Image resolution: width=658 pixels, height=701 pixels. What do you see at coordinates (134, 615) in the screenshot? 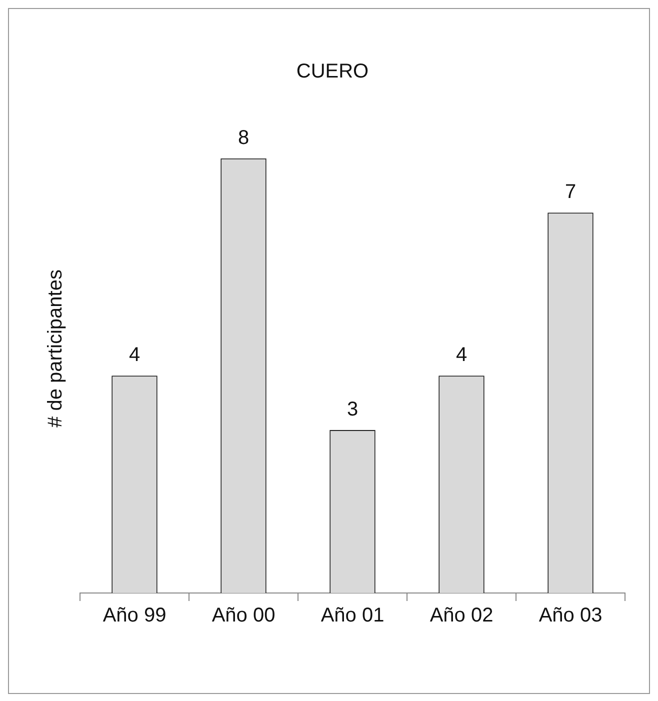
I see `x-tick-label: Año 99` at bounding box center [134, 615].